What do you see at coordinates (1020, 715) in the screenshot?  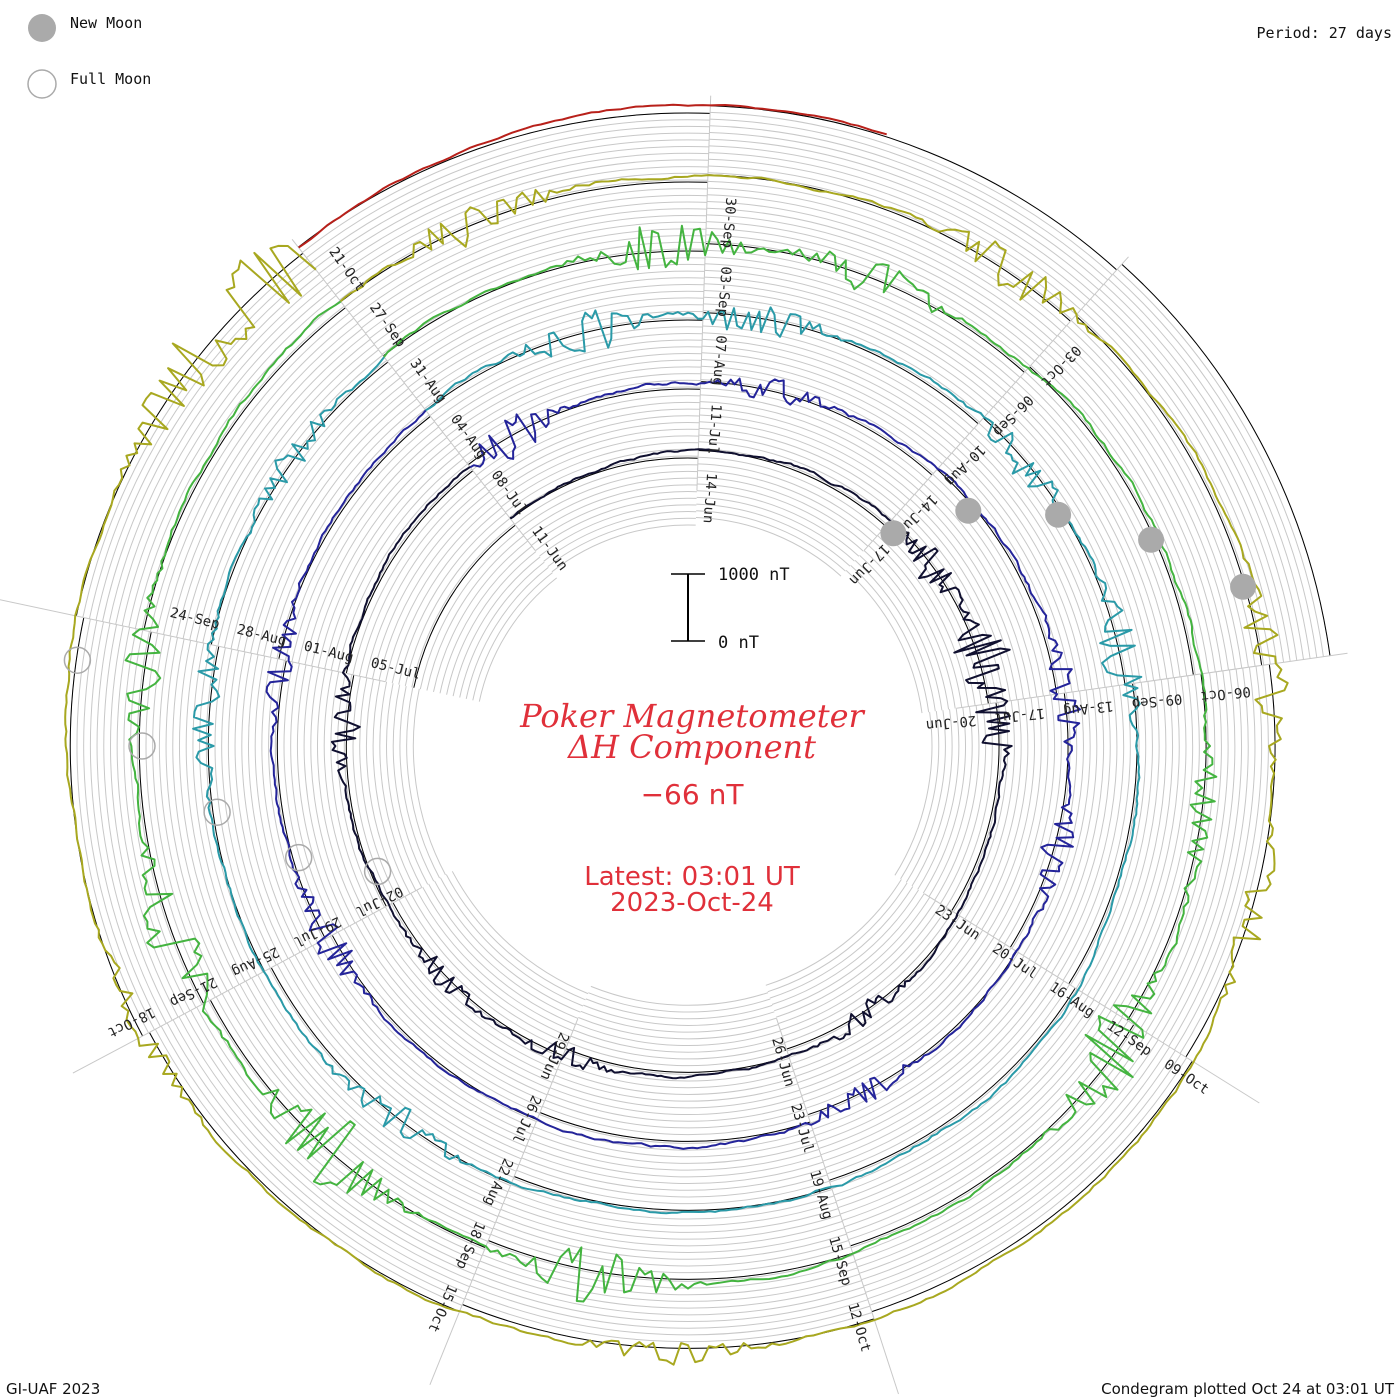 I see `date-tick-label: 17-Jul` at bounding box center [1020, 715].